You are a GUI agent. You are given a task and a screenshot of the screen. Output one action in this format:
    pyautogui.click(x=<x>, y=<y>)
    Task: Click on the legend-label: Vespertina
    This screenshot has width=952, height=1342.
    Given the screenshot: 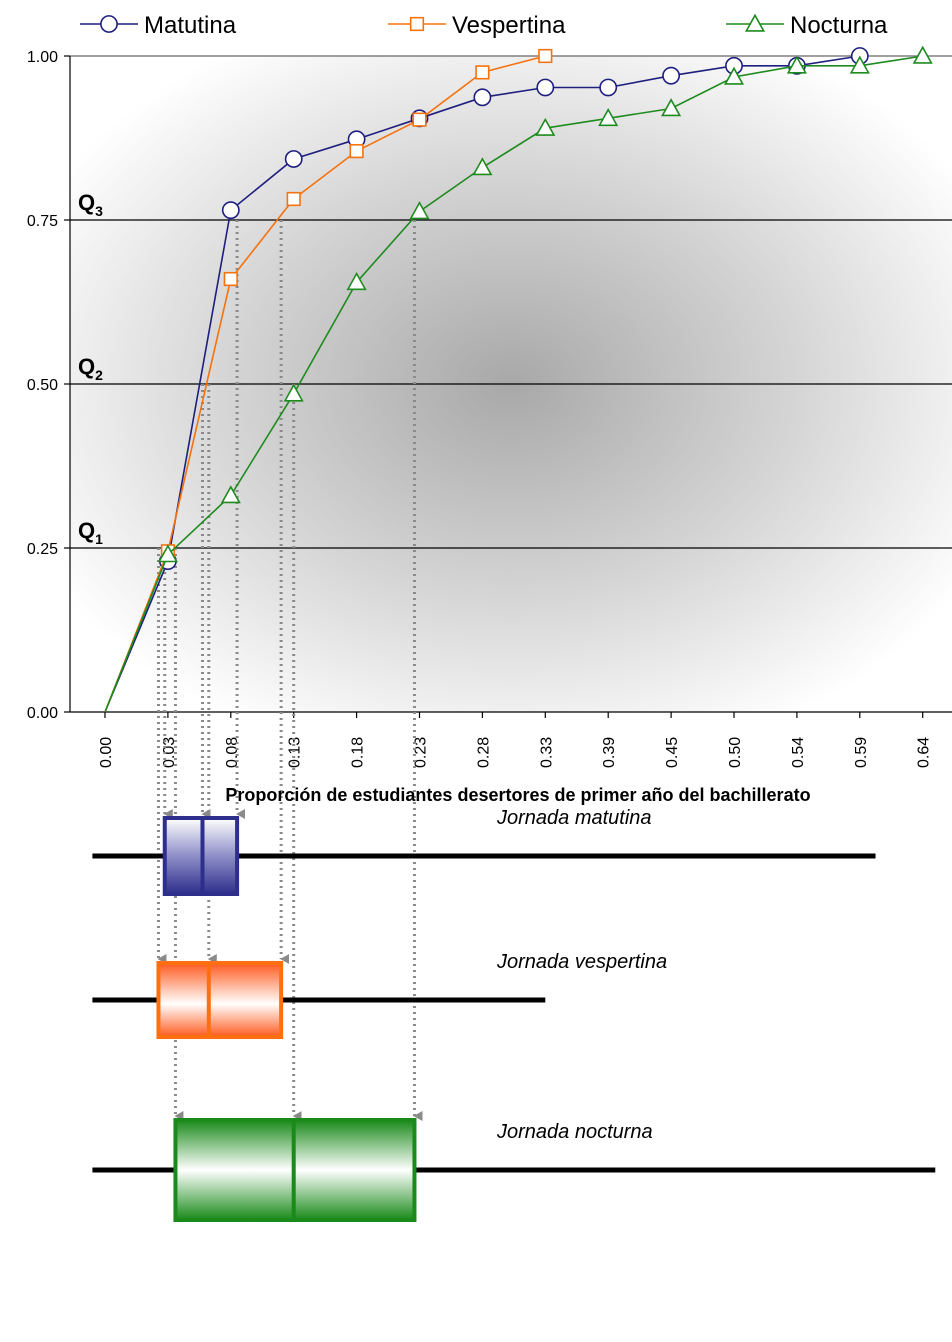 What is the action you would take?
    pyautogui.click(x=509, y=25)
    